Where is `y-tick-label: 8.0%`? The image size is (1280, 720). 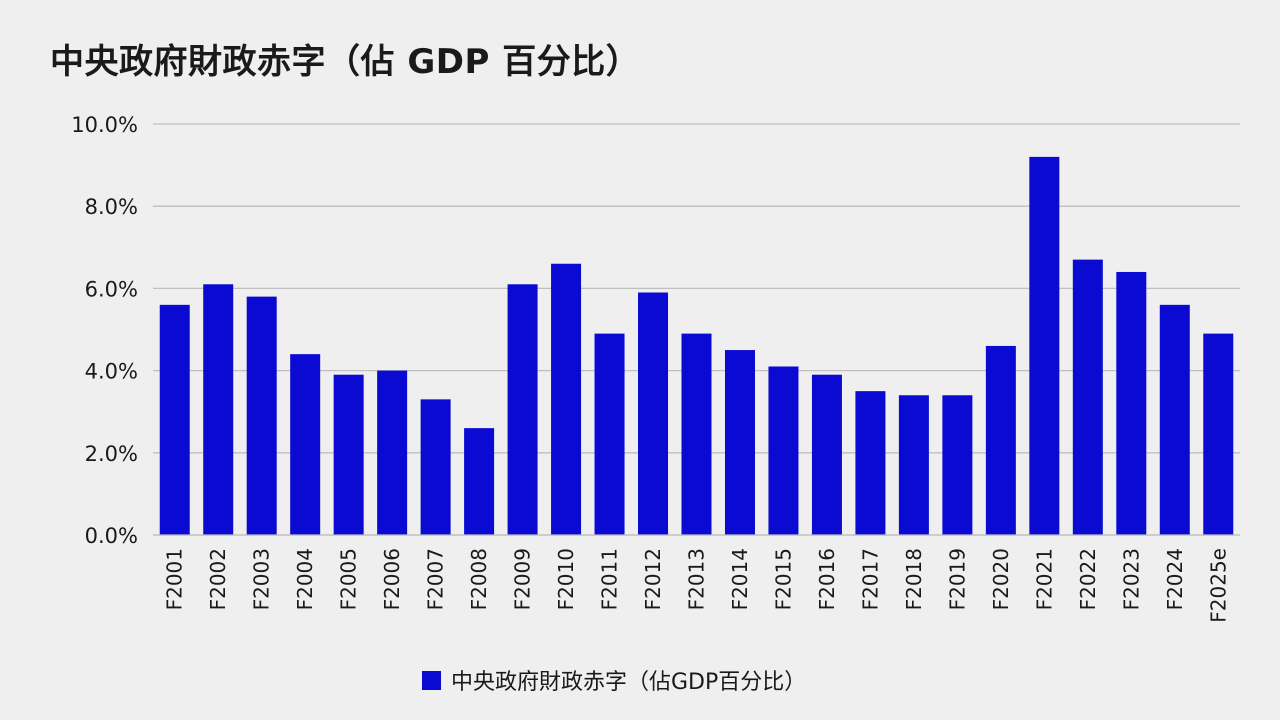 y-tick-label: 8.0% is located at coordinates (111, 207).